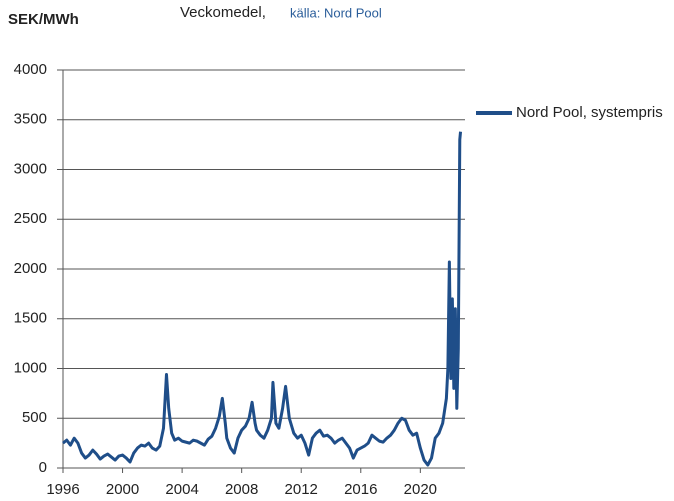 The width and height of the screenshot is (674, 501). I want to click on y-tick-label: 1500, so click(30, 318).